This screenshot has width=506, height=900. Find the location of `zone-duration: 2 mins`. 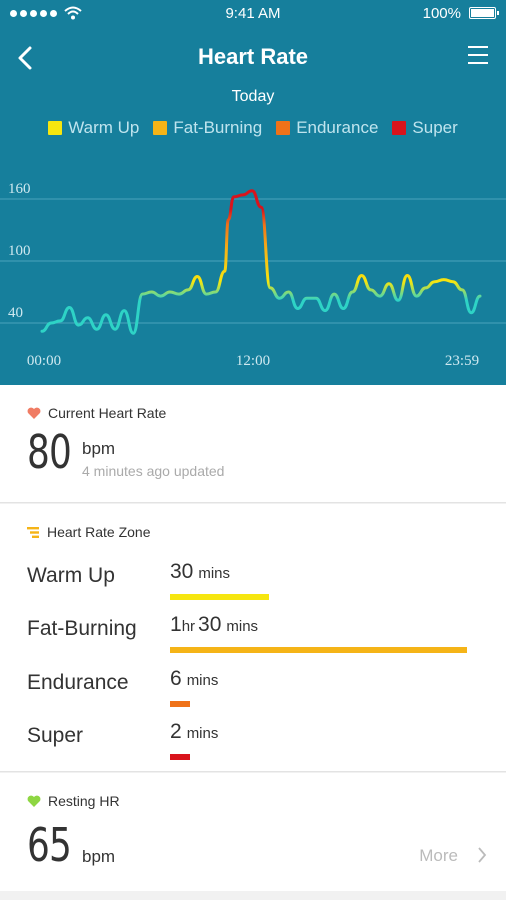

zone-duration: 2 mins is located at coordinates (194, 732).